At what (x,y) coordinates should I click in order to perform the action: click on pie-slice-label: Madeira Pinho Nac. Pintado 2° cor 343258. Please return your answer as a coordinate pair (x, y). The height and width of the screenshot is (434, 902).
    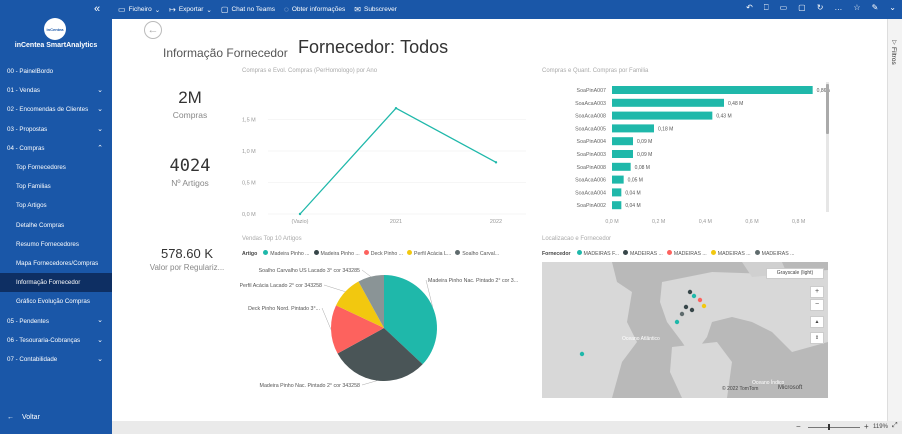
    Looking at the image, I should click on (310, 386).